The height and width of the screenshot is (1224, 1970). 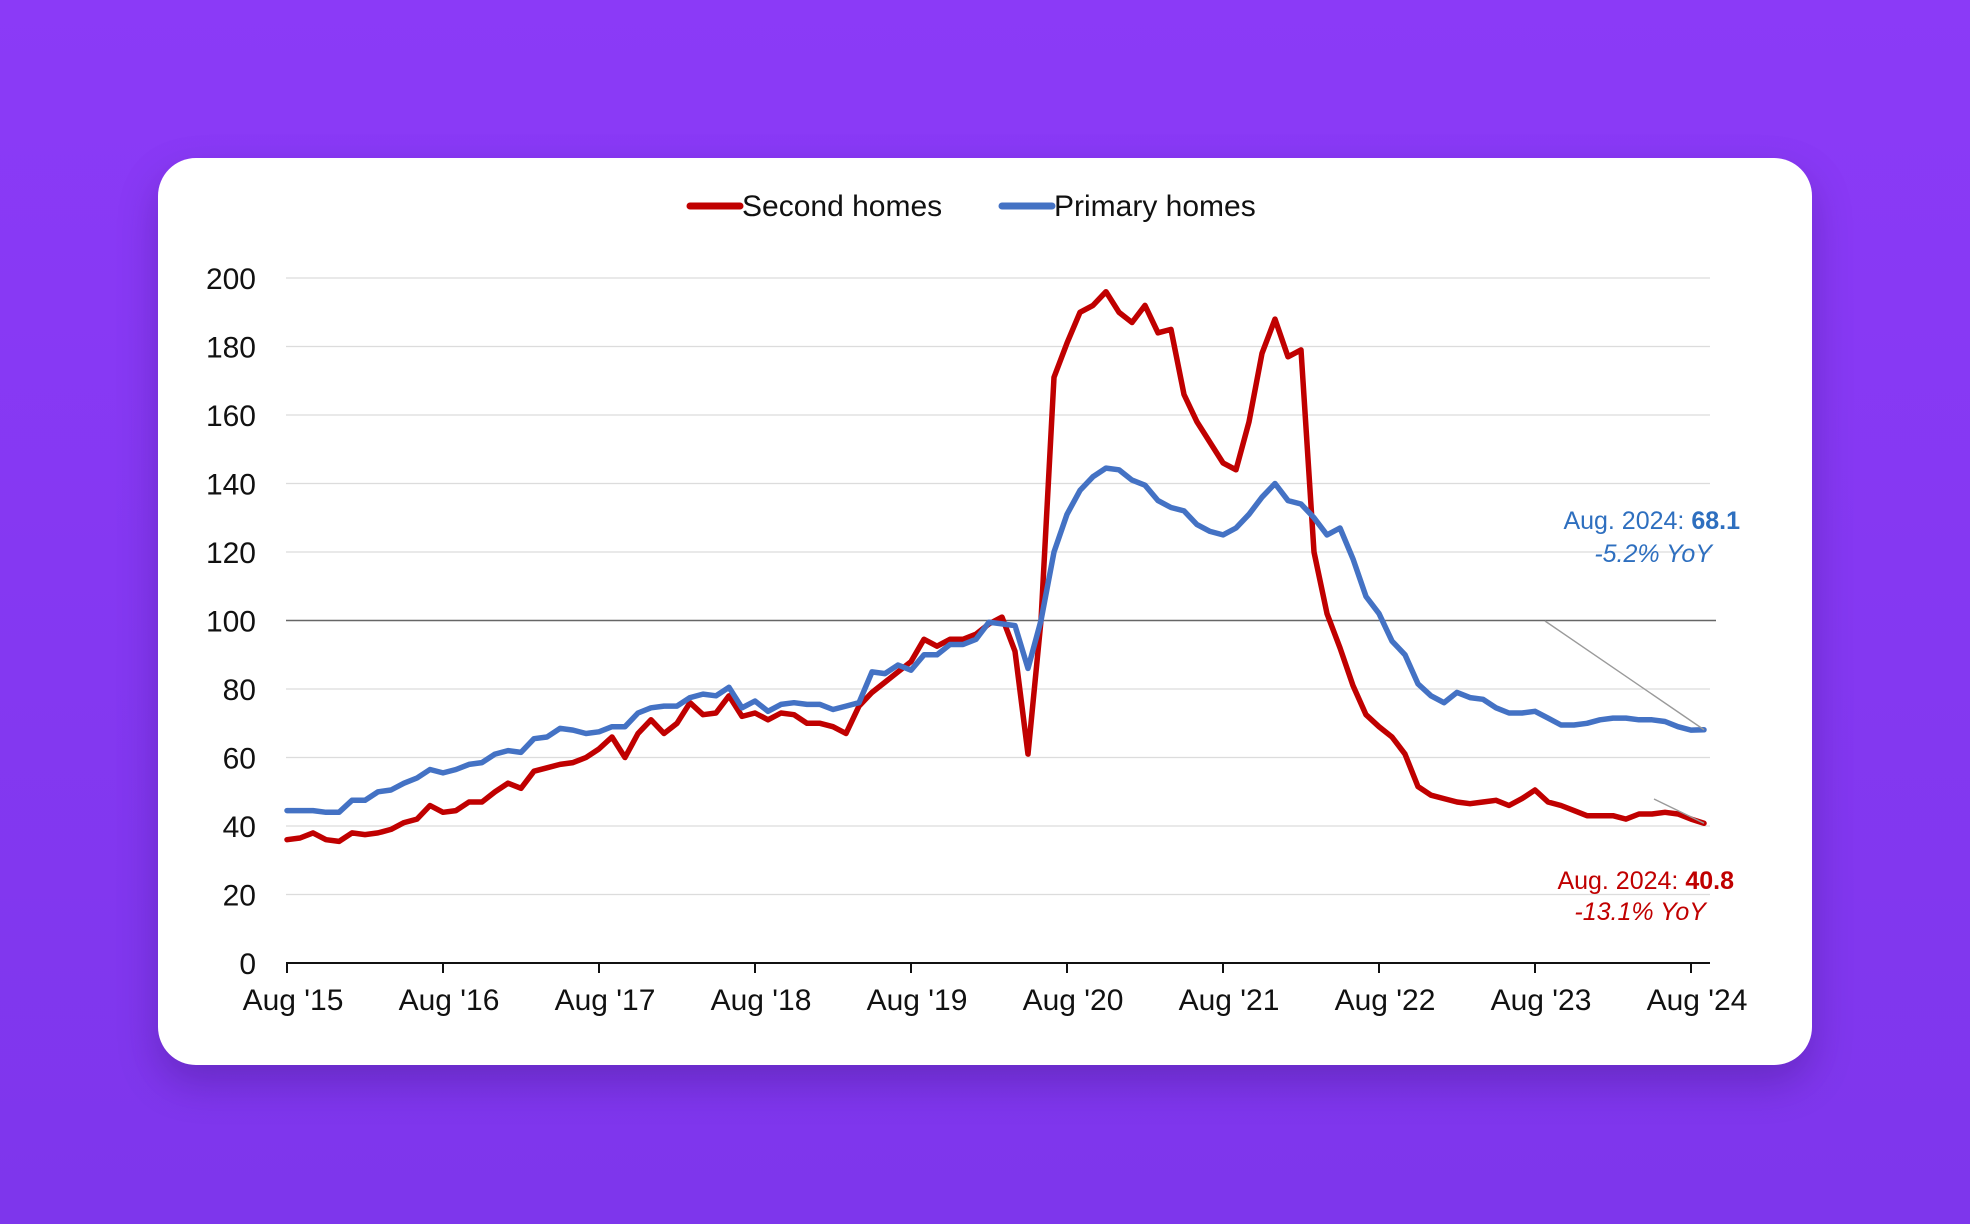 I want to click on y-tick-label: 40, so click(x=239, y=827).